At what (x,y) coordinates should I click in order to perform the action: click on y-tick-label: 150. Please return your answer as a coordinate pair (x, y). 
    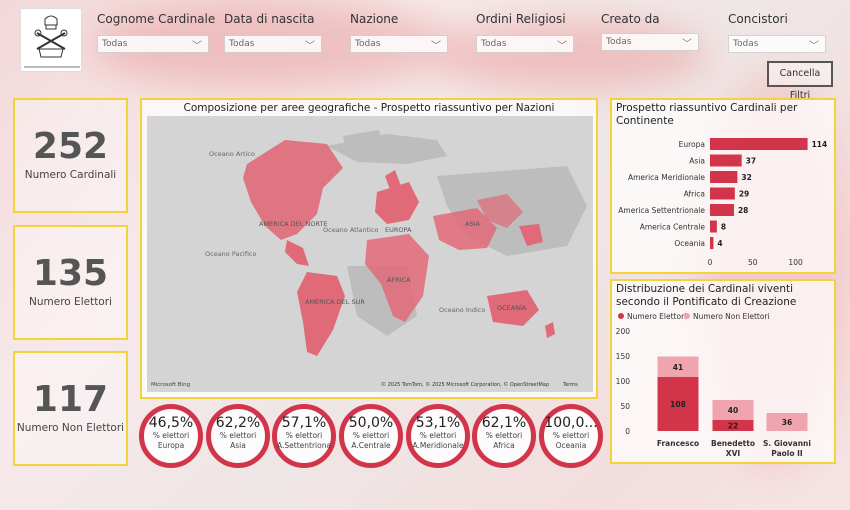
    Looking at the image, I should click on (623, 356).